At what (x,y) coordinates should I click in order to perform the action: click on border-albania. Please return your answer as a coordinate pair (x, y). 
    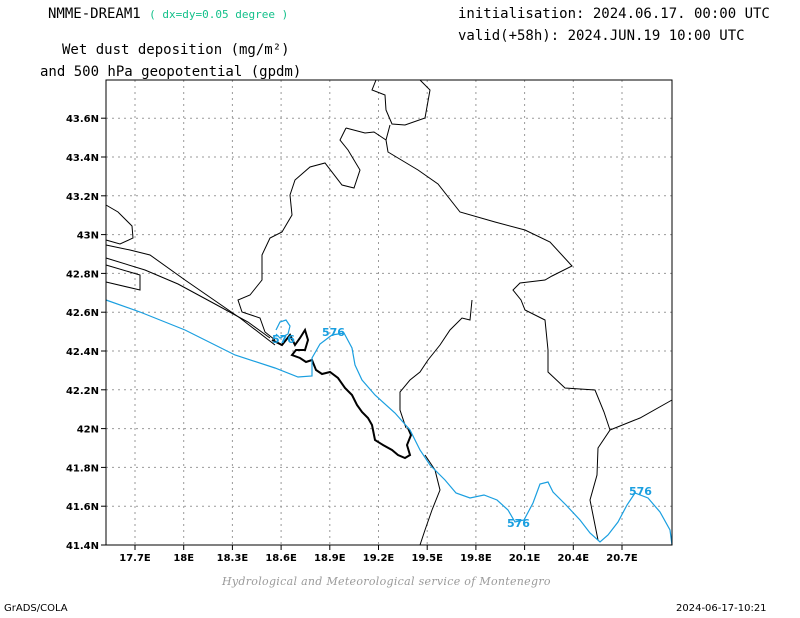
    Looking at the image, I should click on (436, 364).